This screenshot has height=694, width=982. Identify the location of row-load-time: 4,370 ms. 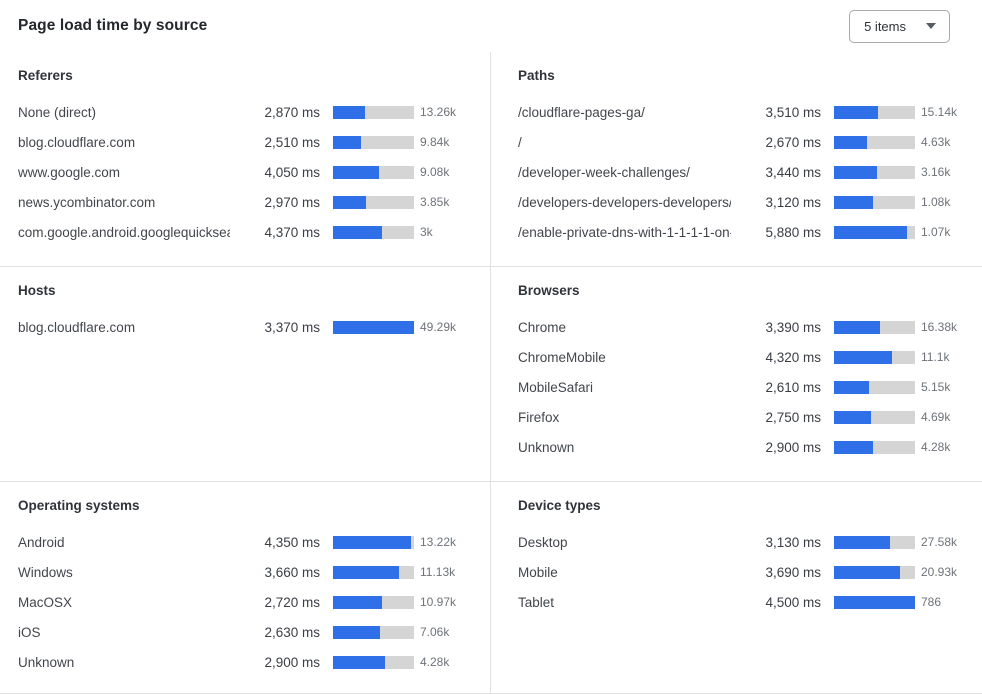
(292, 232).